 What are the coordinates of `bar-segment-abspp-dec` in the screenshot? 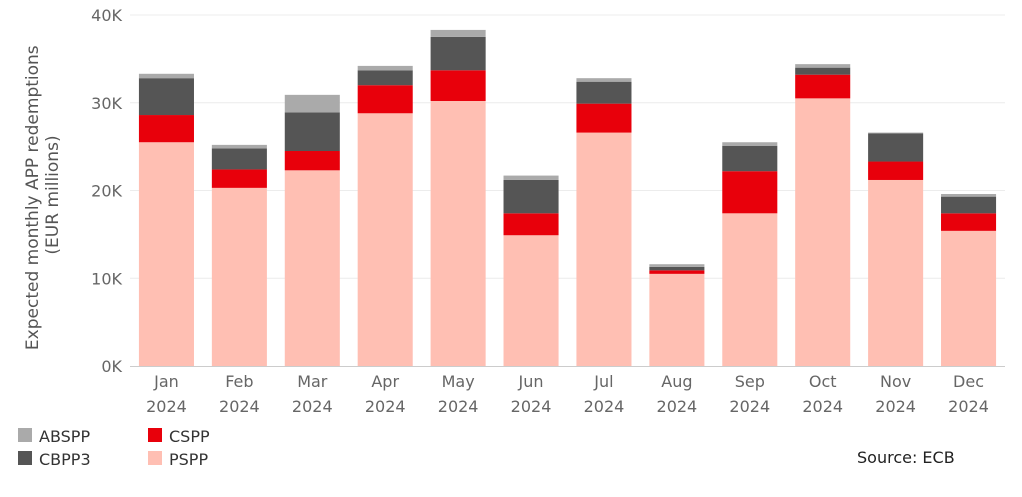 It's located at (969, 195).